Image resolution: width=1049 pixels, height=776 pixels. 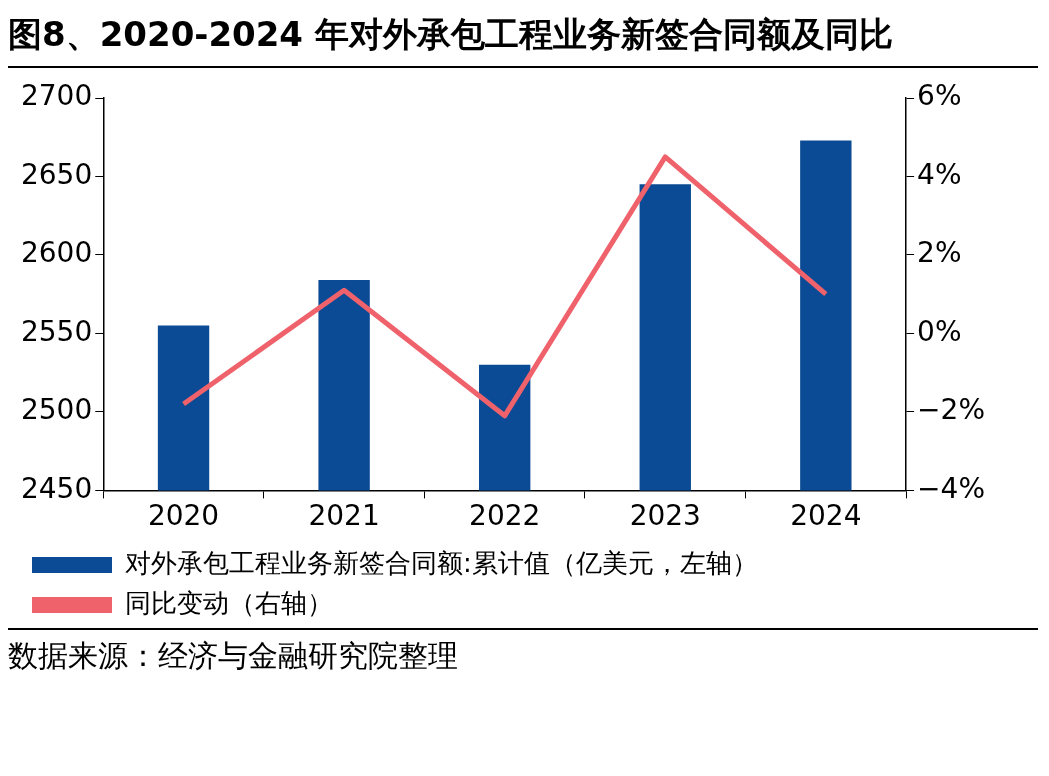 I want to click on y-tick-label: 2450, so click(x=56, y=488).